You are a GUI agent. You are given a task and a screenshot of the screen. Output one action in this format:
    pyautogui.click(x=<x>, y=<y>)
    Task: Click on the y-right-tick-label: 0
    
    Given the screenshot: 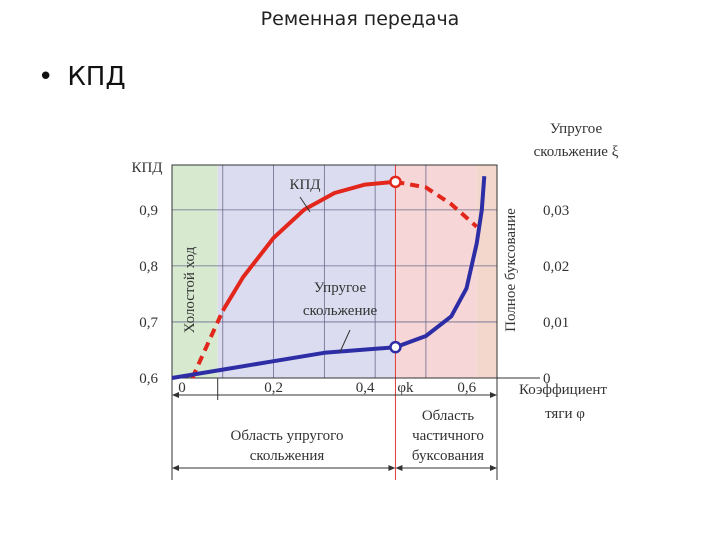 What is the action you would take?
    pyautogui.click(x=547, y=379)
    